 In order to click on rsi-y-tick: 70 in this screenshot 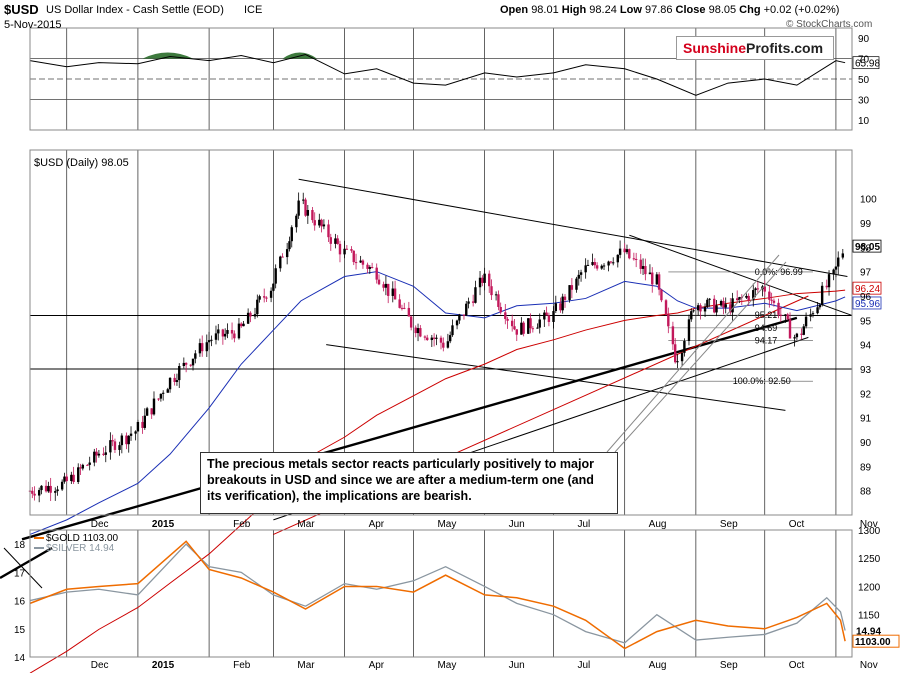, I will do `click(864, 60)`.